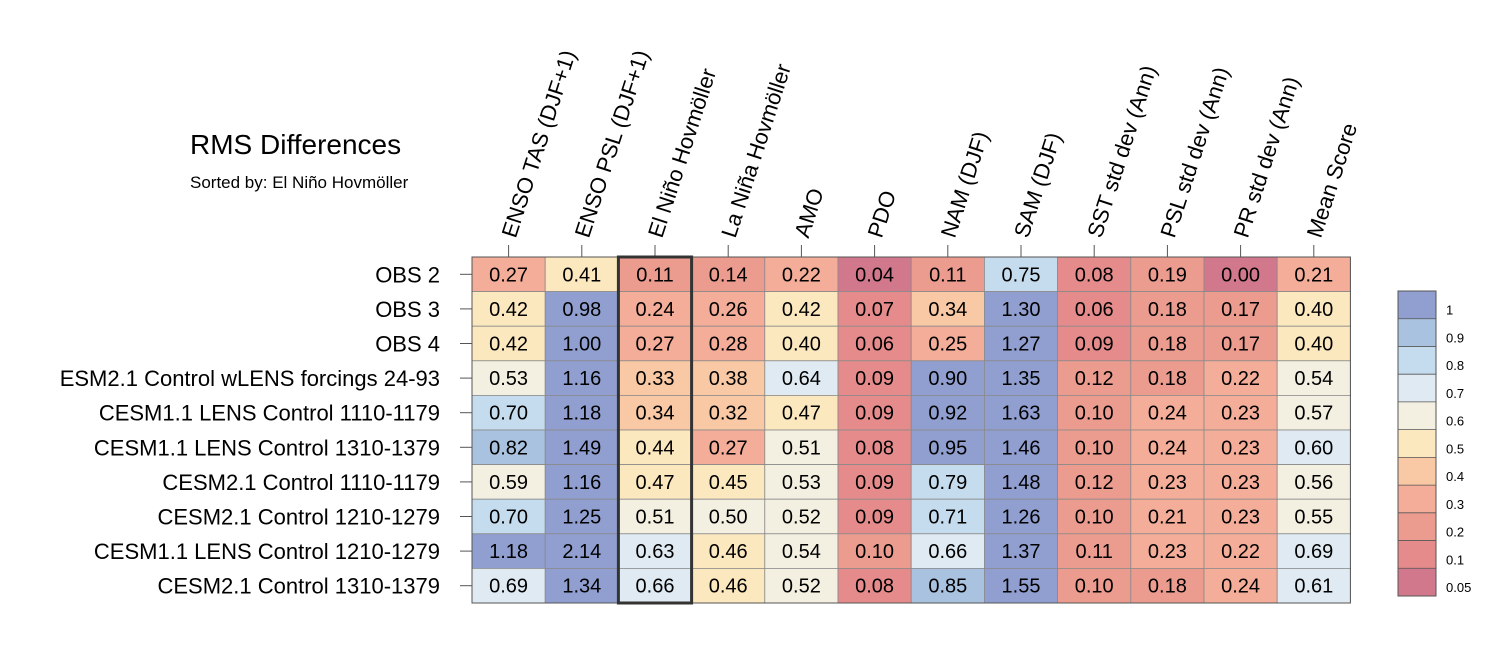  I want to click on cell-value: 0.79, so click(947, 483).